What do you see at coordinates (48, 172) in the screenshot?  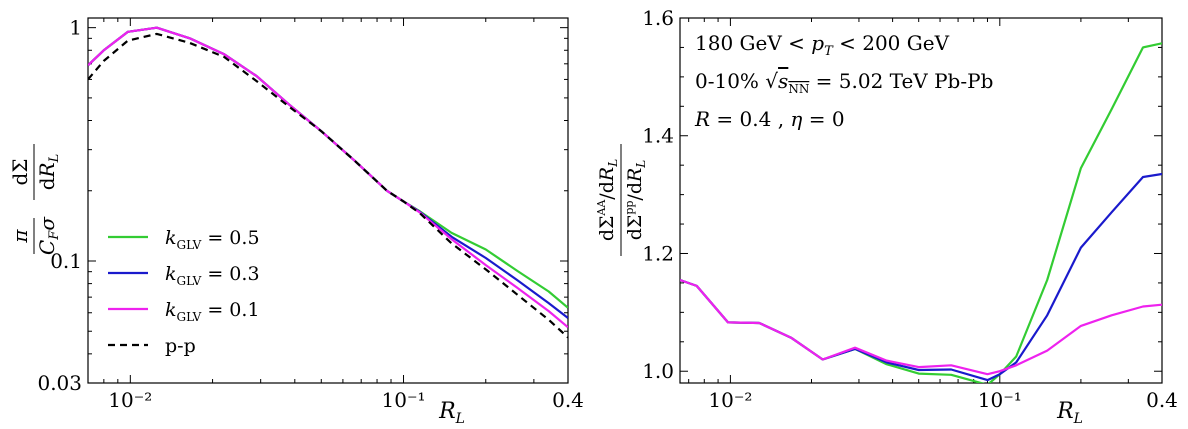 I see `svg-text: dRL` at bounding box center [48, 172].